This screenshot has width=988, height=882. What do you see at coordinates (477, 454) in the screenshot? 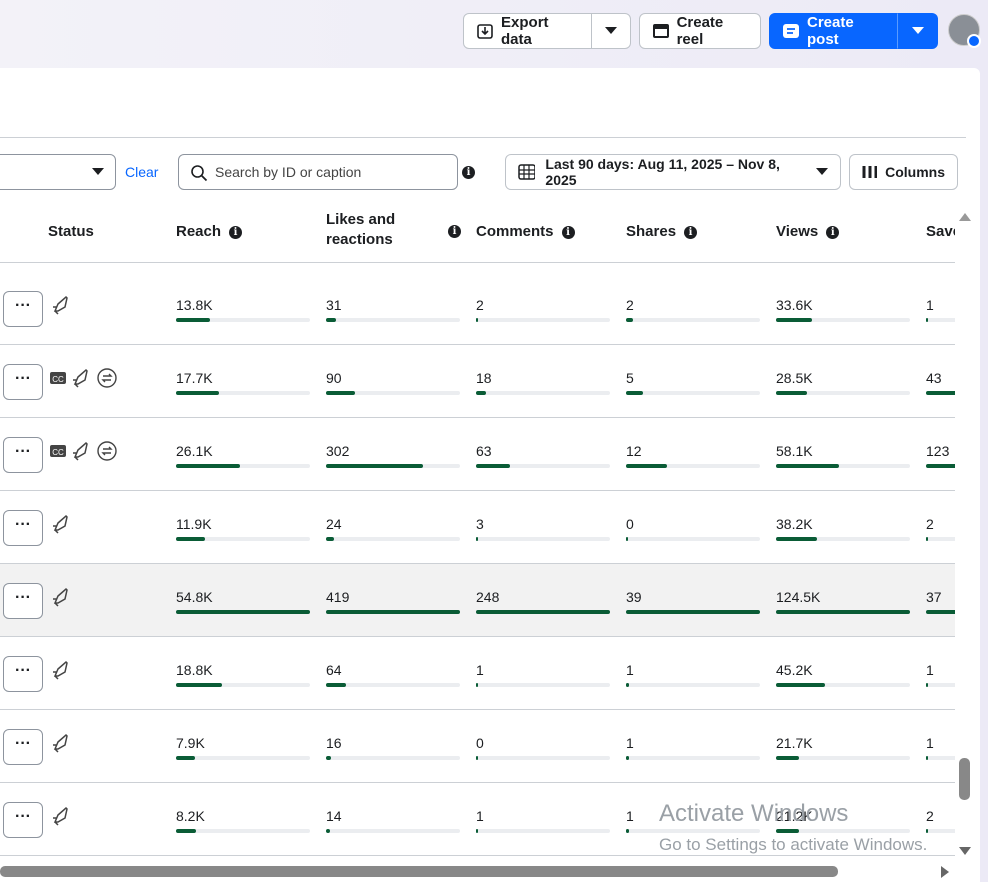
I see `table-row: ··· CC 26.1K 302 63 12 58.1K 123` at bounding box center [477, 454].